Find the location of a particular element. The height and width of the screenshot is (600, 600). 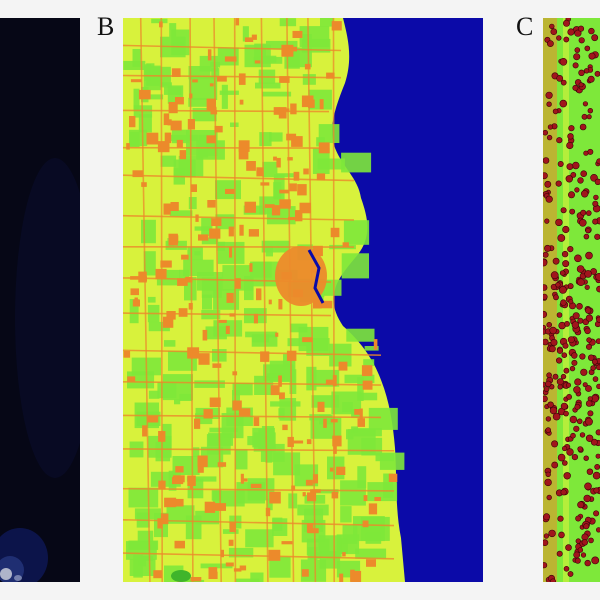

panel-c-label: C is located at coordinates (525, 26).